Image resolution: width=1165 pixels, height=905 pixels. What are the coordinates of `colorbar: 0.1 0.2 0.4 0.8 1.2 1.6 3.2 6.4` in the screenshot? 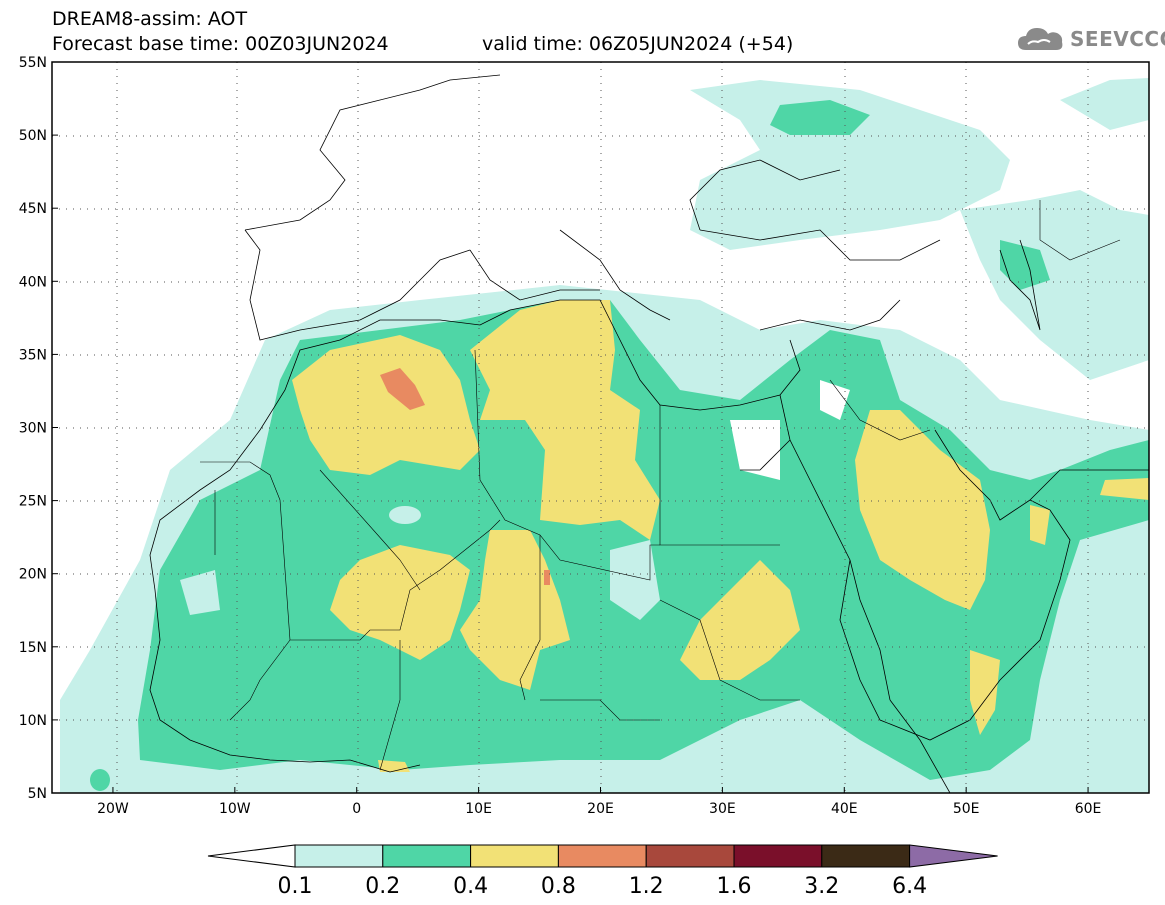 It's located at (602, 871).